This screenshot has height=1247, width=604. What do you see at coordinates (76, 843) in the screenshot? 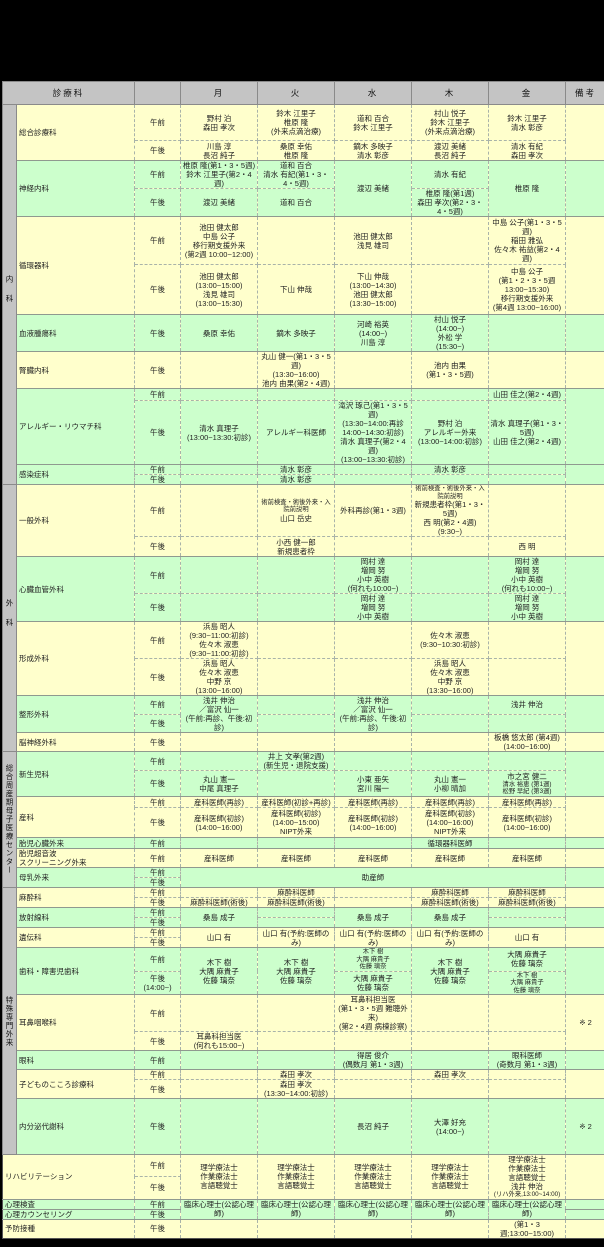
I see `department-cell: 胎児心臓外来` at bounding box center [76, 843].